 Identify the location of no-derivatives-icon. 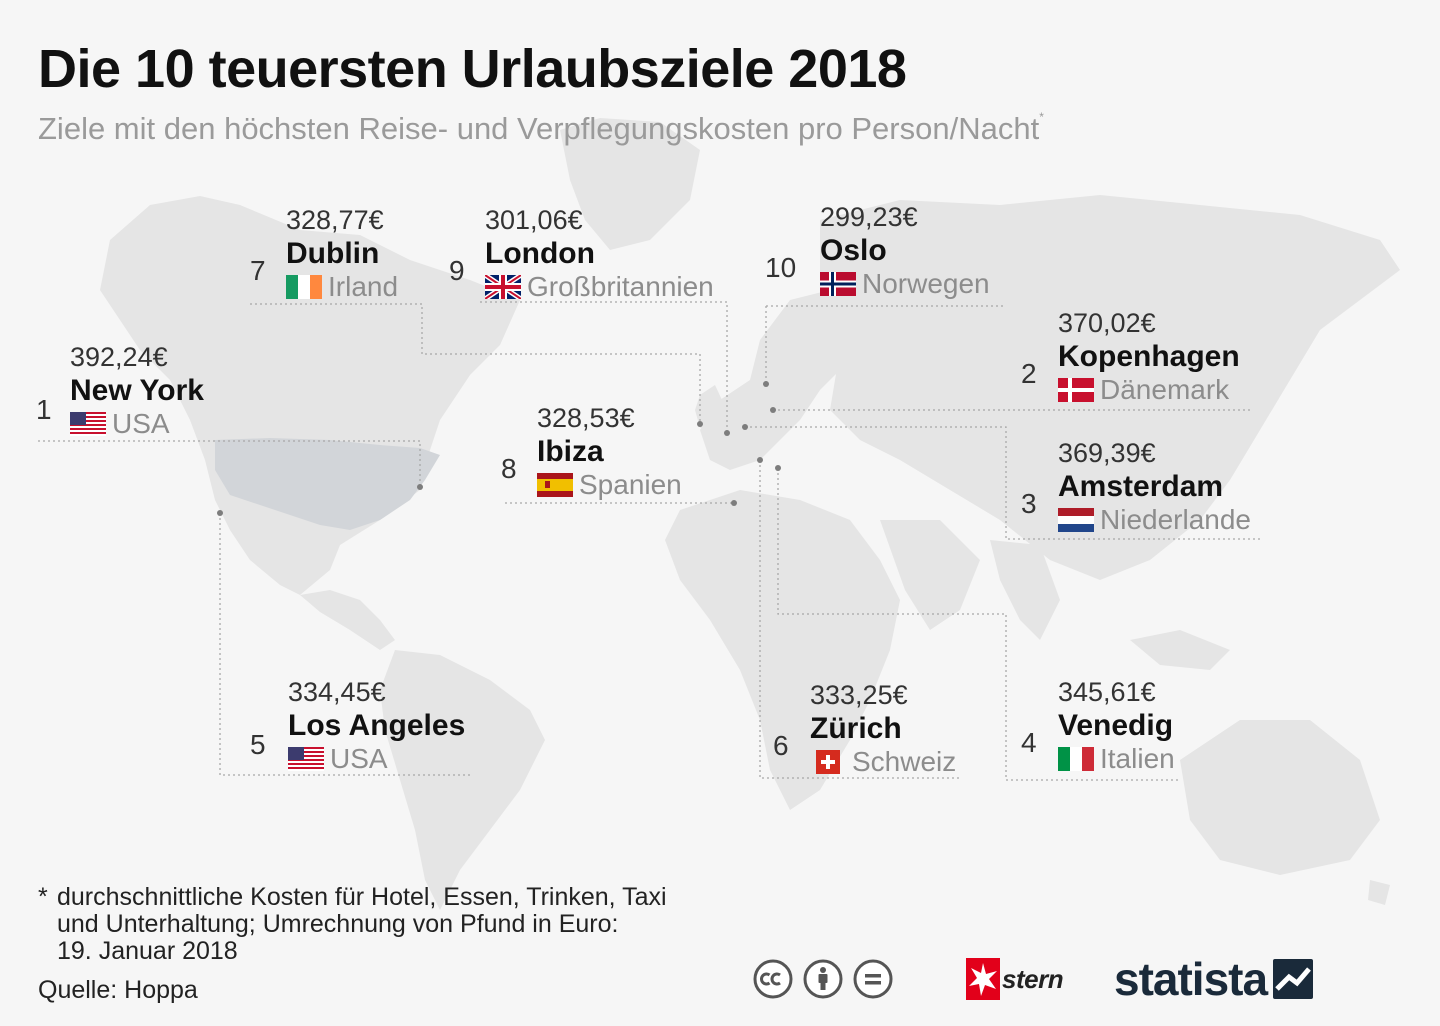
(873, 979).